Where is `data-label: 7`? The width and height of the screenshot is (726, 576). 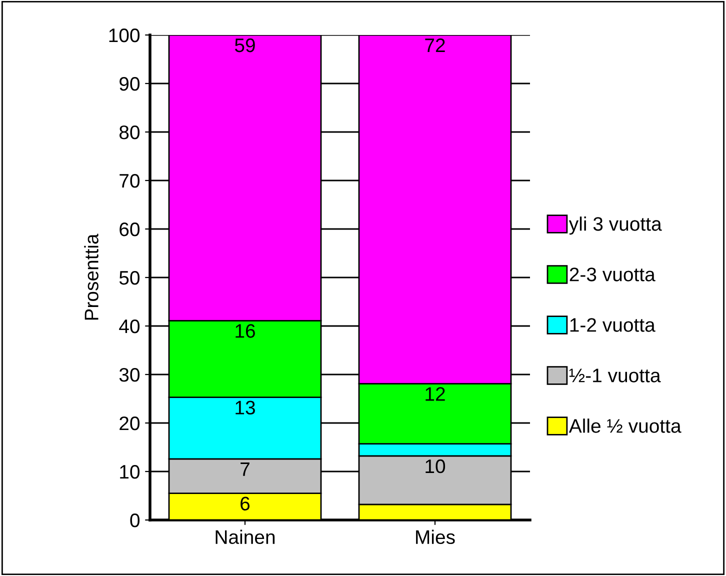
data-label: 7 is located at coordinates (245, 469).